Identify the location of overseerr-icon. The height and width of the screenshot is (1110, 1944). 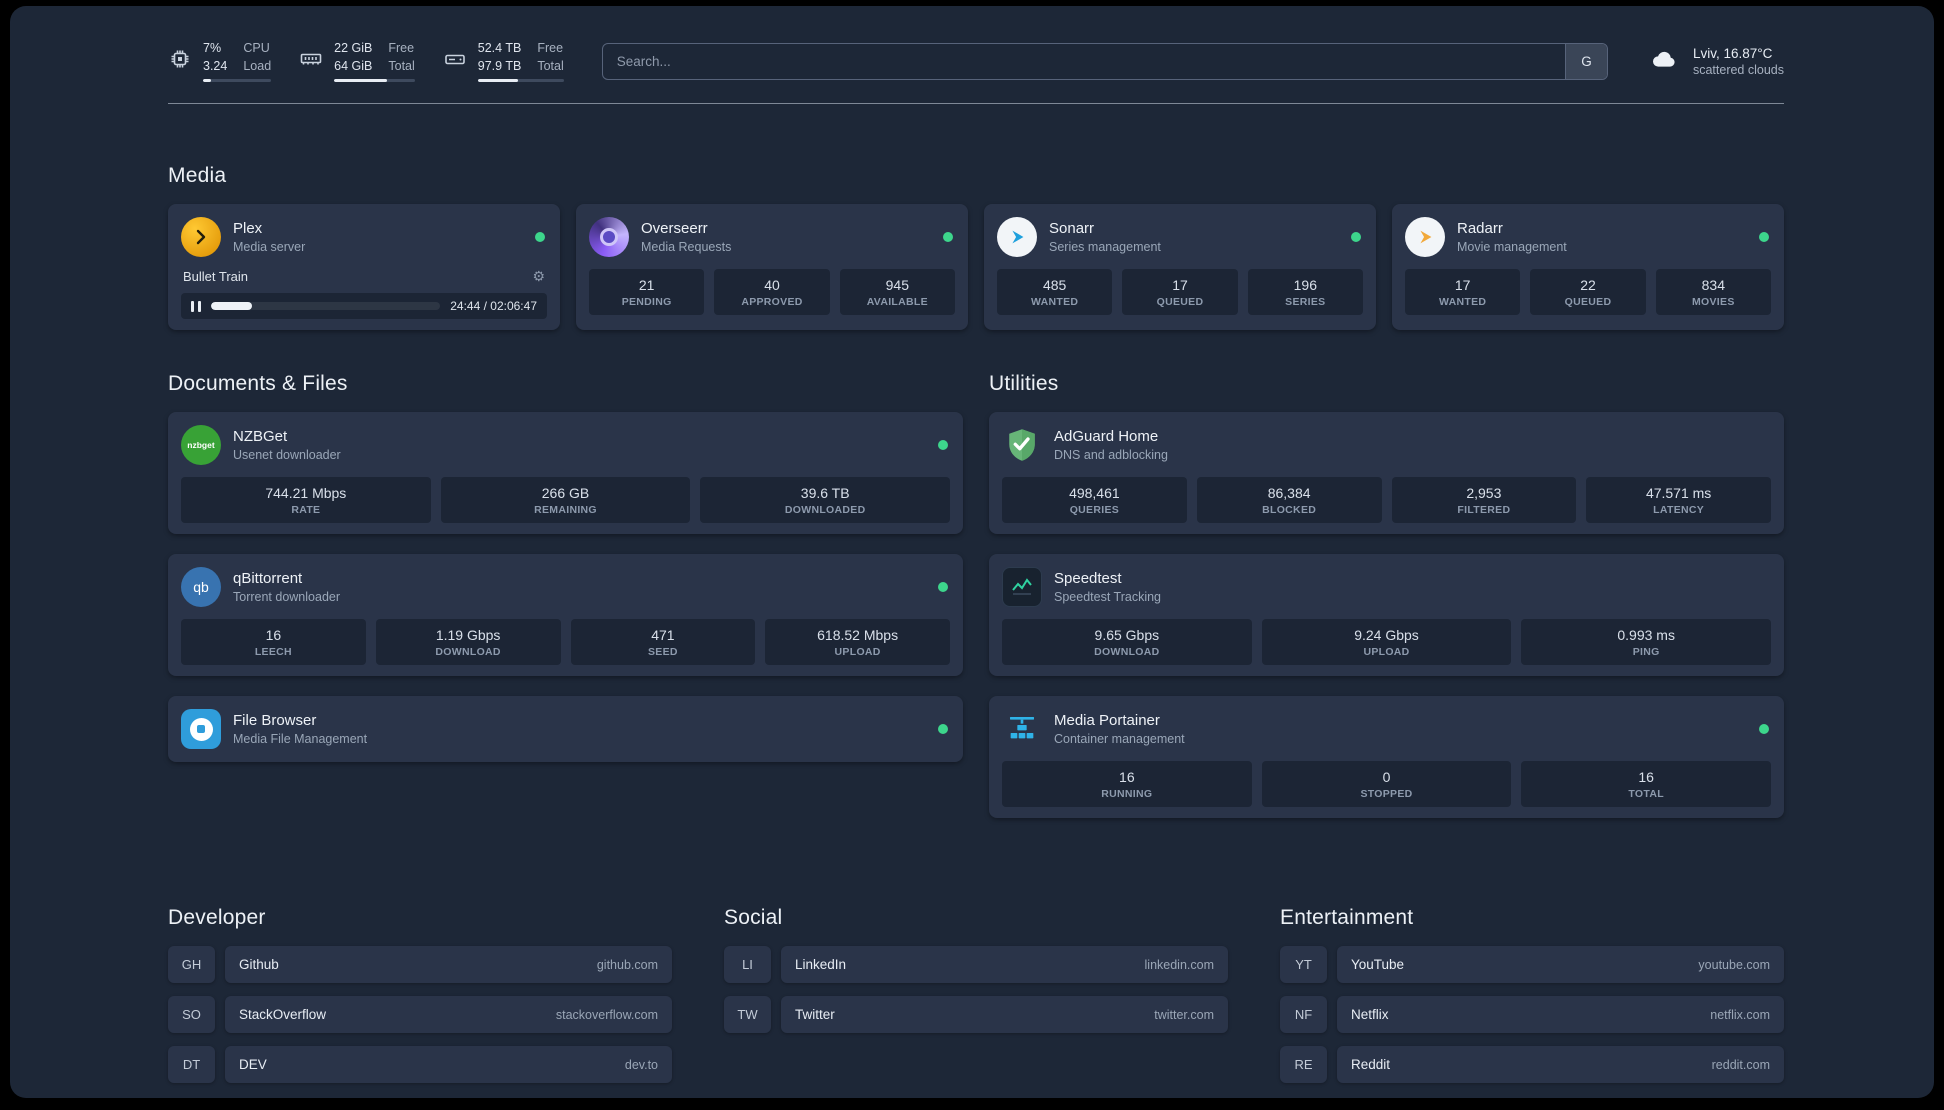
(609, 237).